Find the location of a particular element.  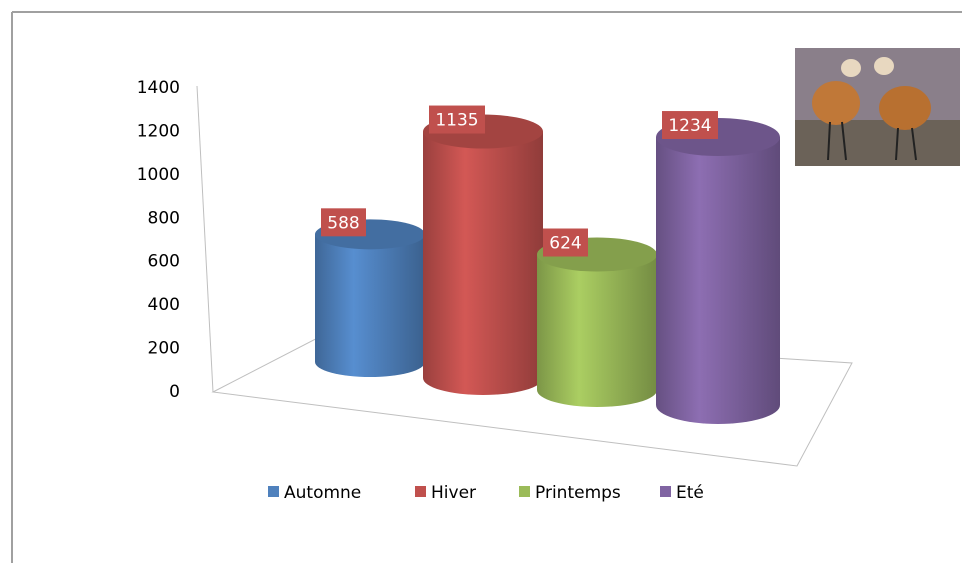

data-label: 1234 is located at coordinates (689, 126).